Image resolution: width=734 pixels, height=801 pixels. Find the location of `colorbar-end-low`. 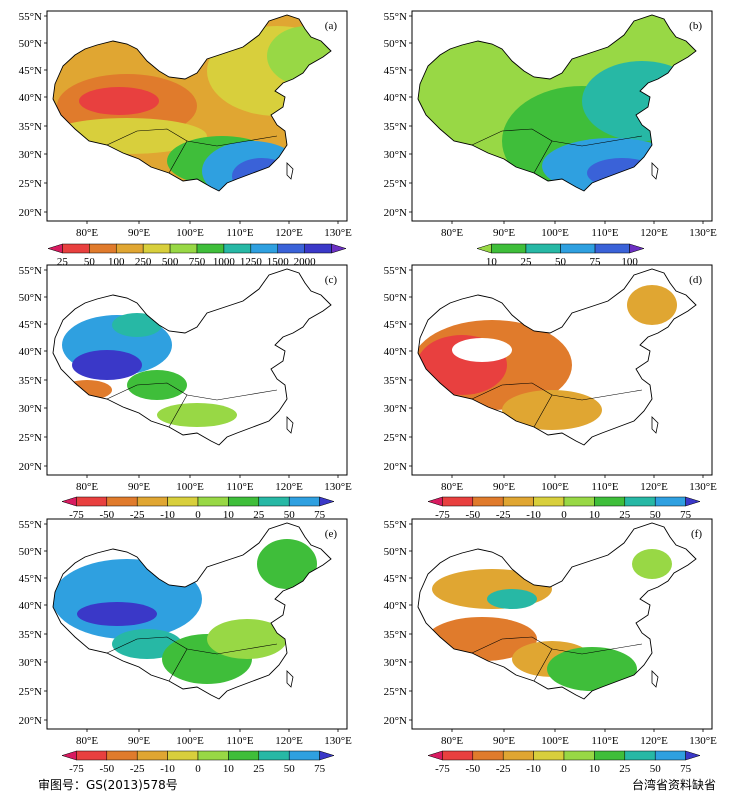

colorbar-end-low is located at coordinates (435, 755).